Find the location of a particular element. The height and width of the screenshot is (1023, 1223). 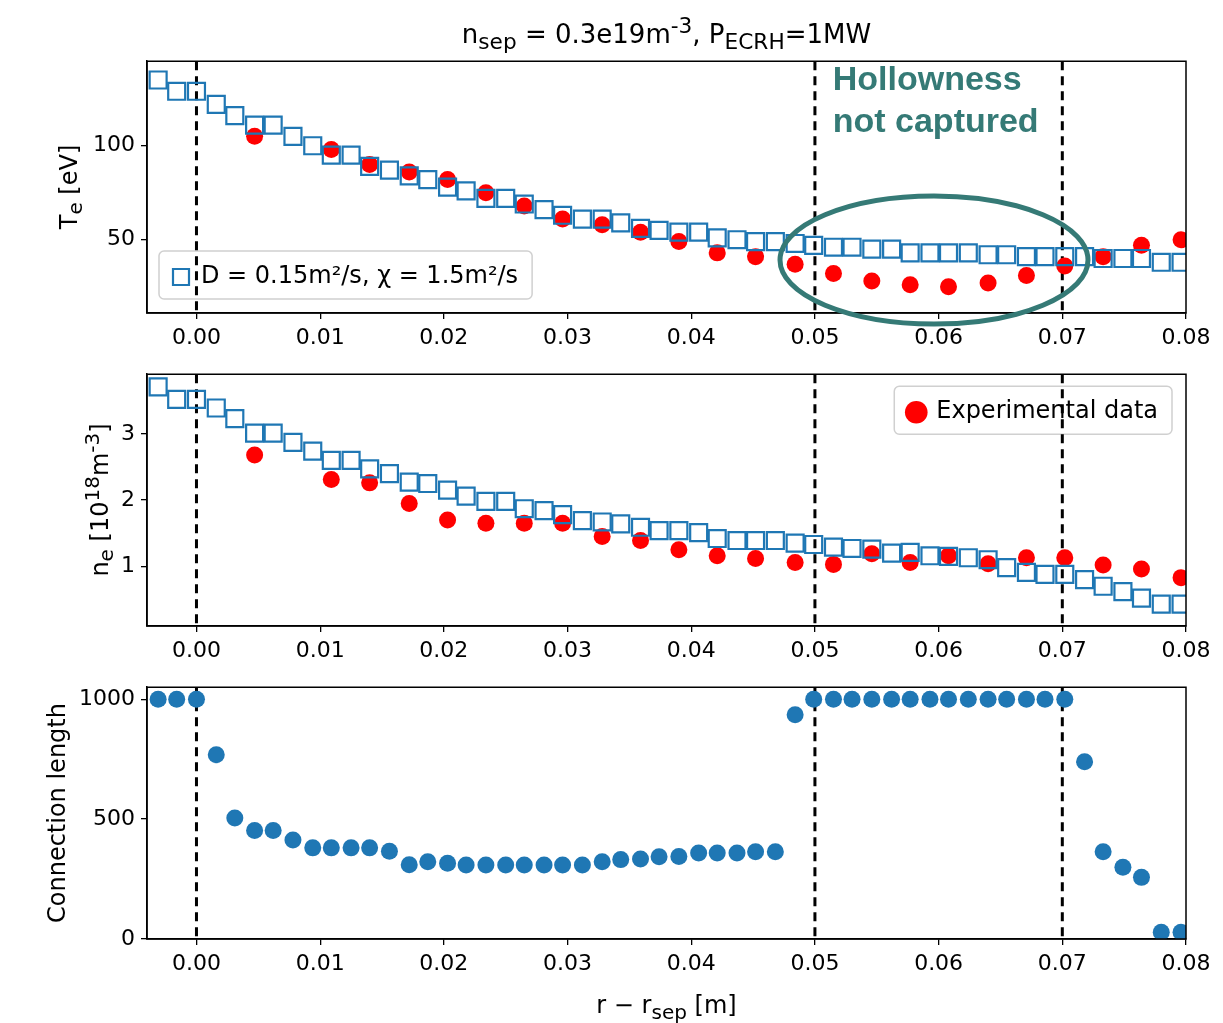

x-tick-label: 0.08 is located at coordinates (1186, 336).